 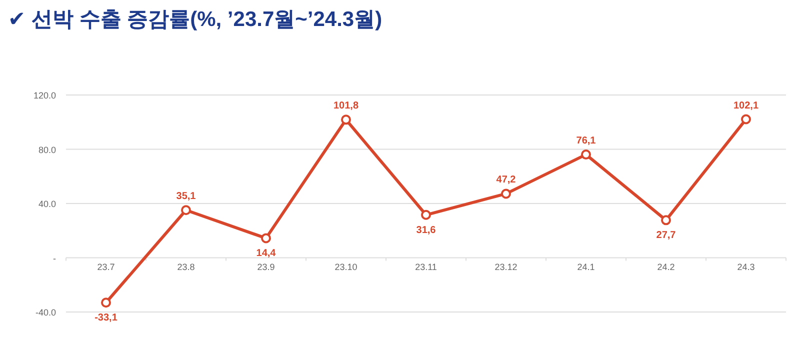 I want to click on data-label: 47,2, so click(x=506, y=180).